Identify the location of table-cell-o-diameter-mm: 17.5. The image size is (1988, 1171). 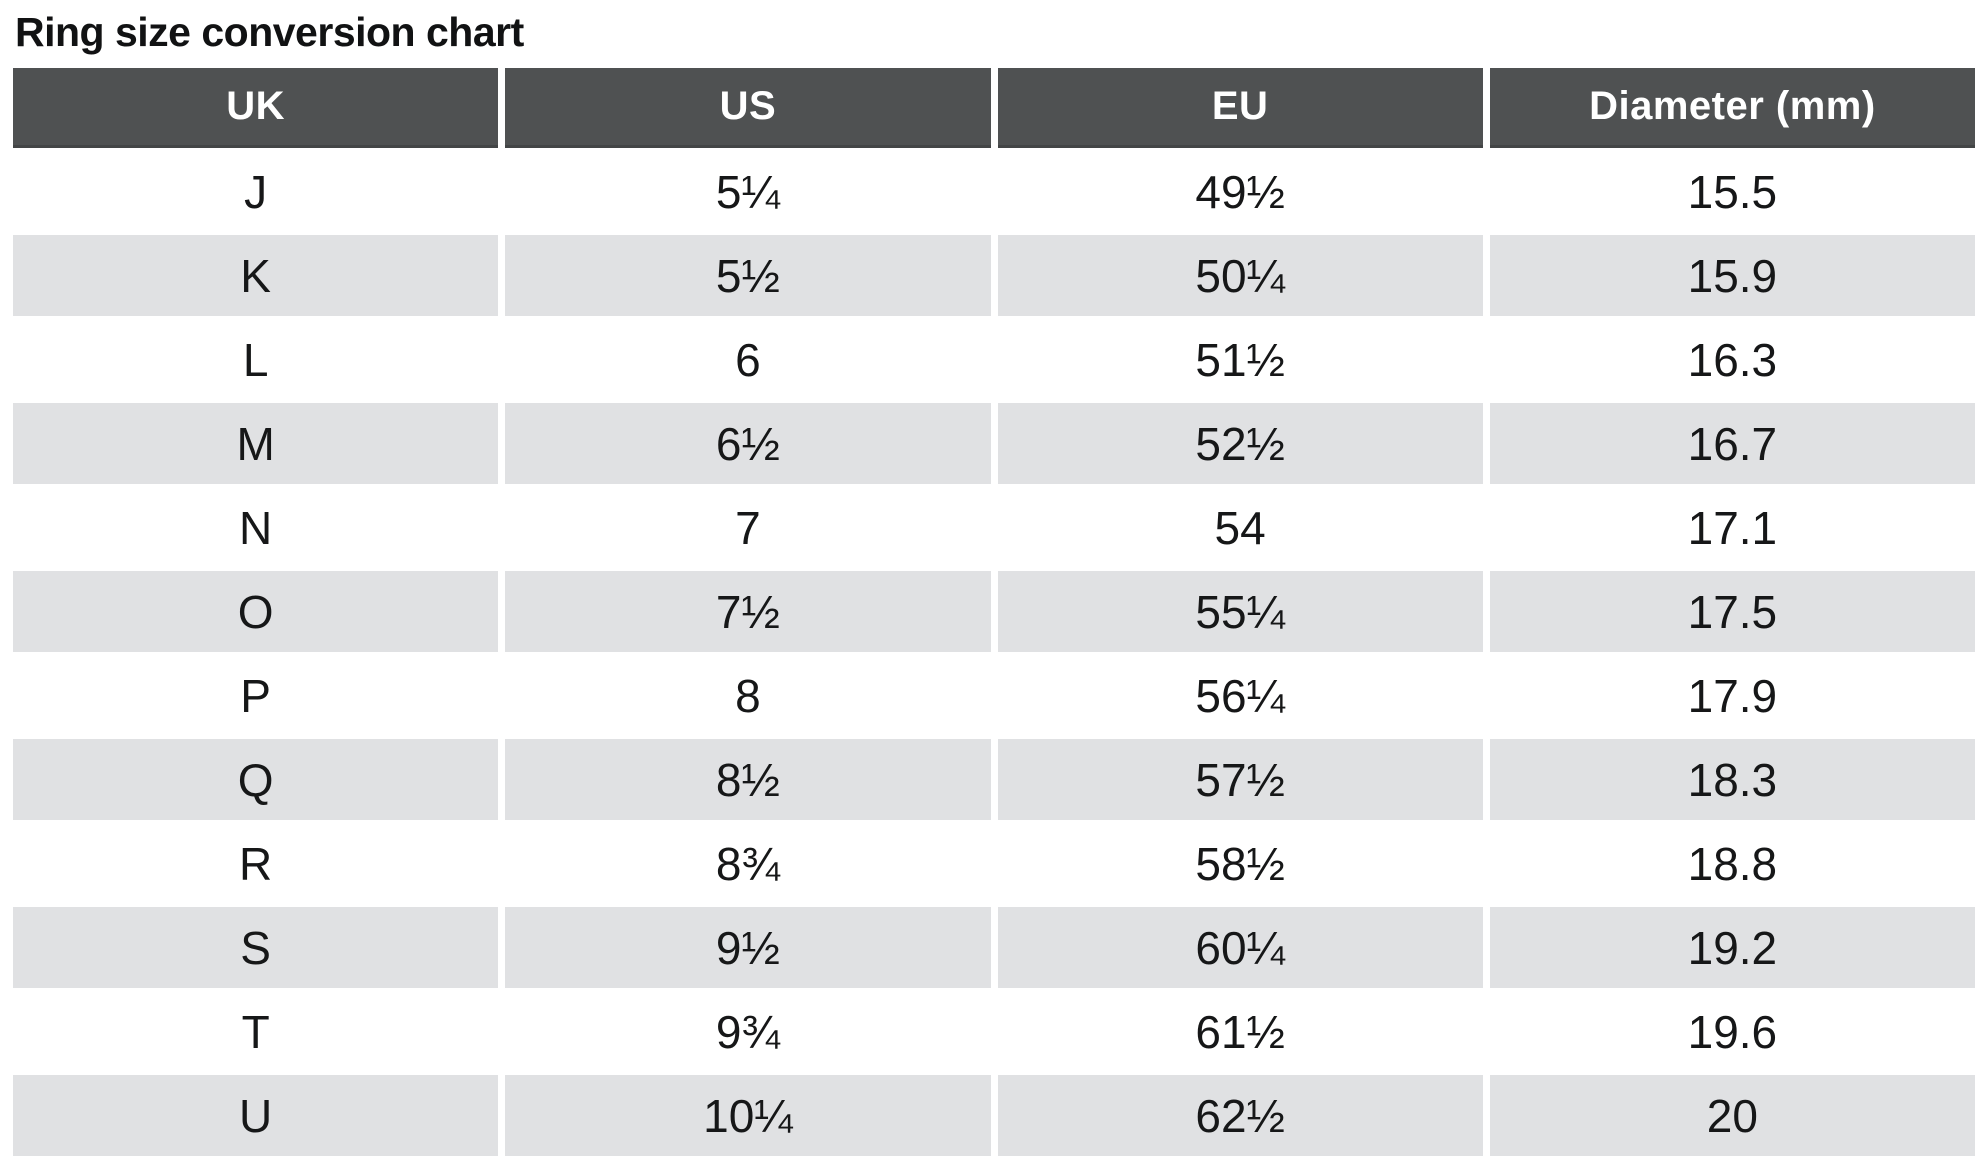
(1732, 611).